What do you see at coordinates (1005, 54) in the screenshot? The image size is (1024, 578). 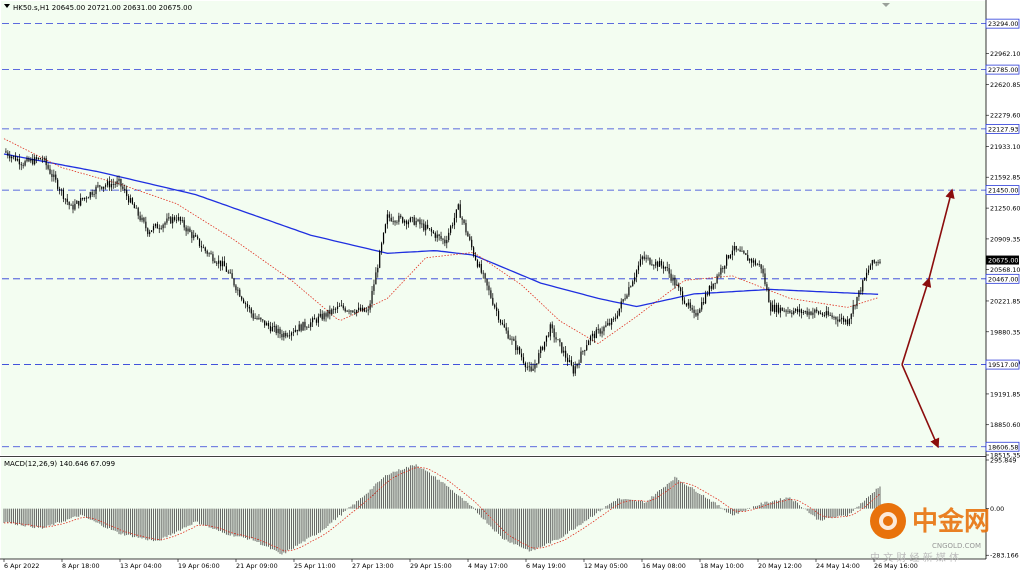 I see `y-tick-label: 22962.10` at bounding box center [1005, 54].